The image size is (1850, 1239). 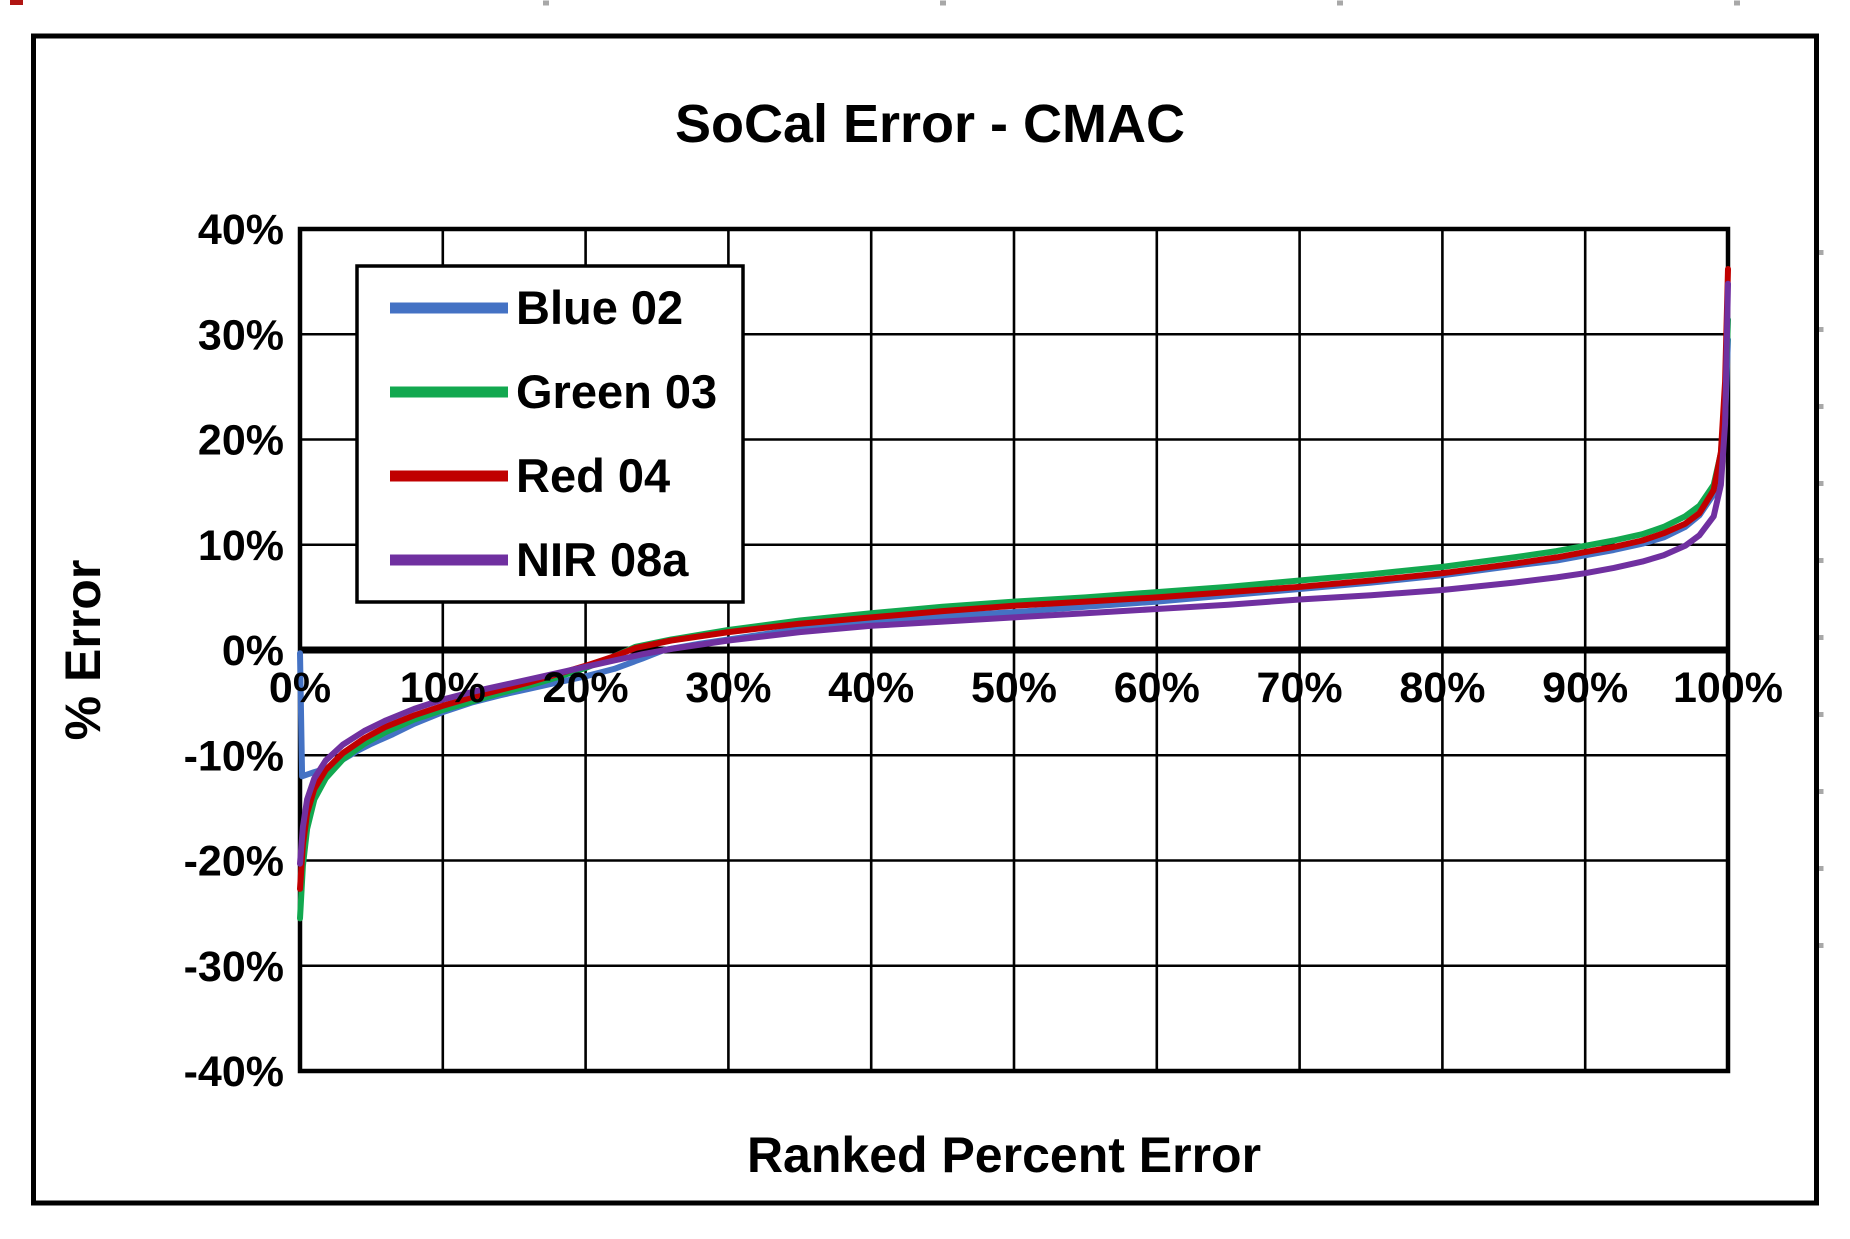 I want to click on legend-item: Green 03, so click(x=553, y=391).